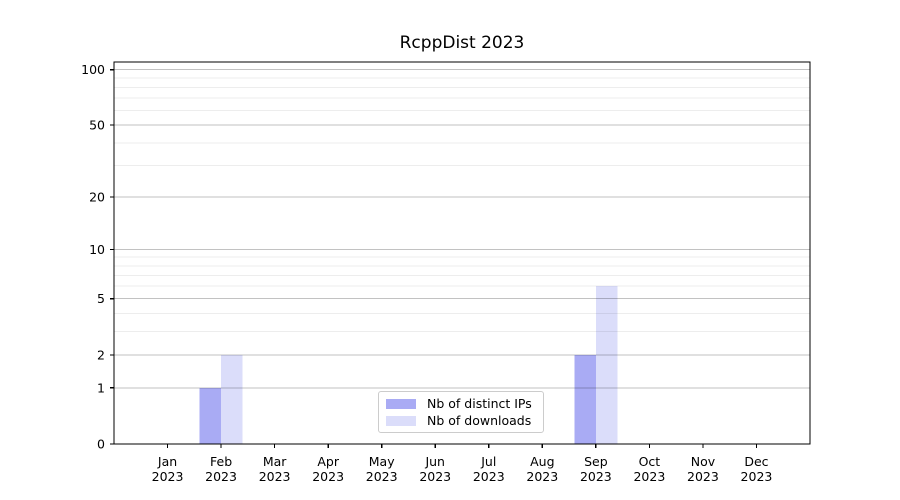 Image resolution: width=900 pixels, height=500 pixels. What do you see at coordinates (756, 461) in the screenshot?
I see `x-tick-label-month: Dec` at bounding box center [756, 461].